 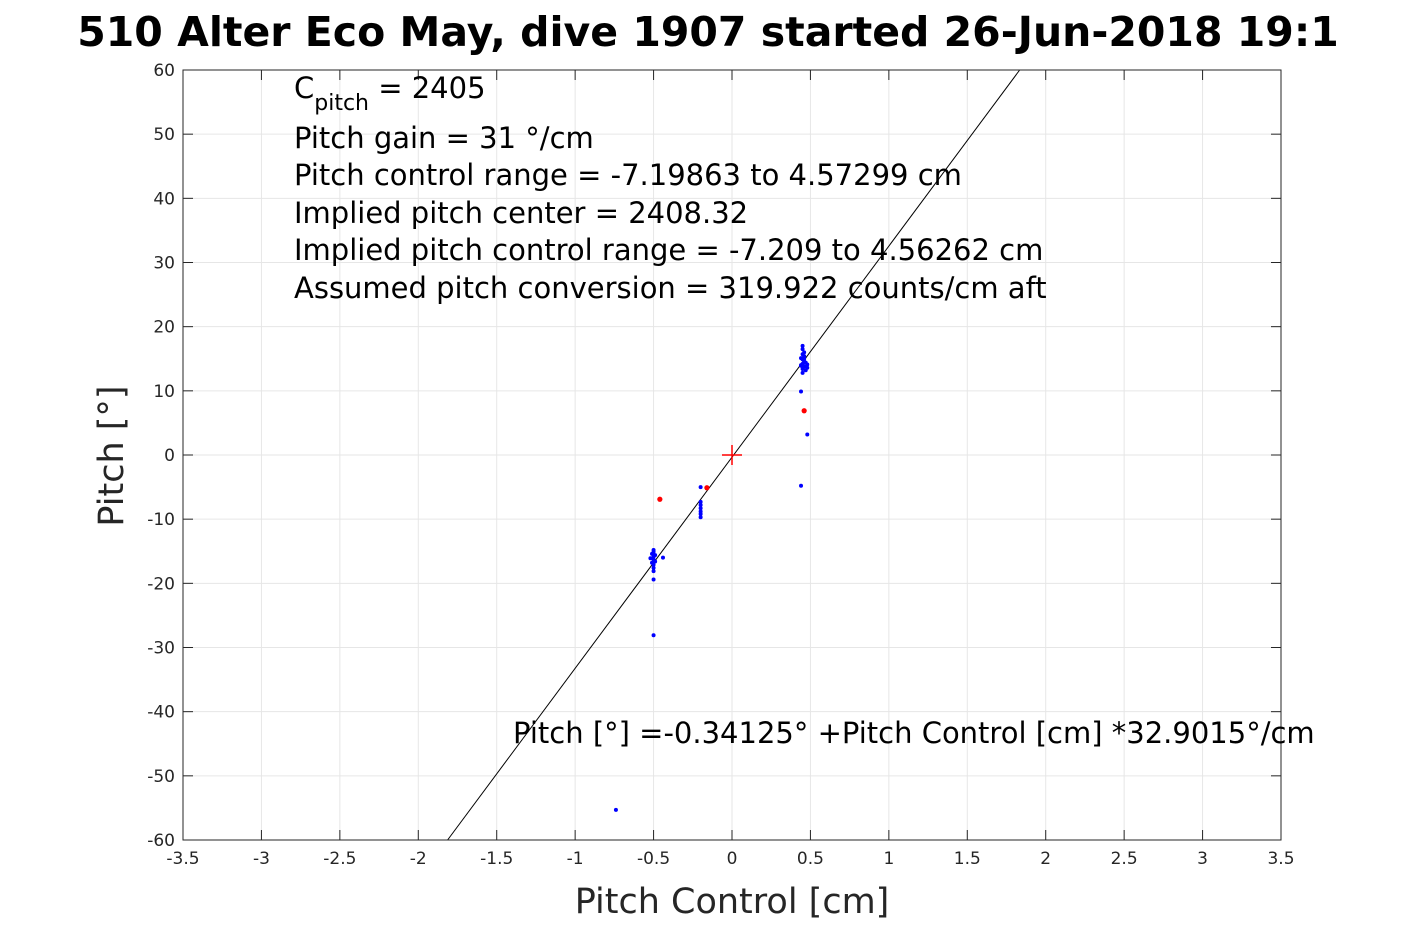 What do you see at coordinates (732, 902) in the screenshot?
I see `x-axis-label: Pitch Control [cm]` at bounding box center [732, 902].